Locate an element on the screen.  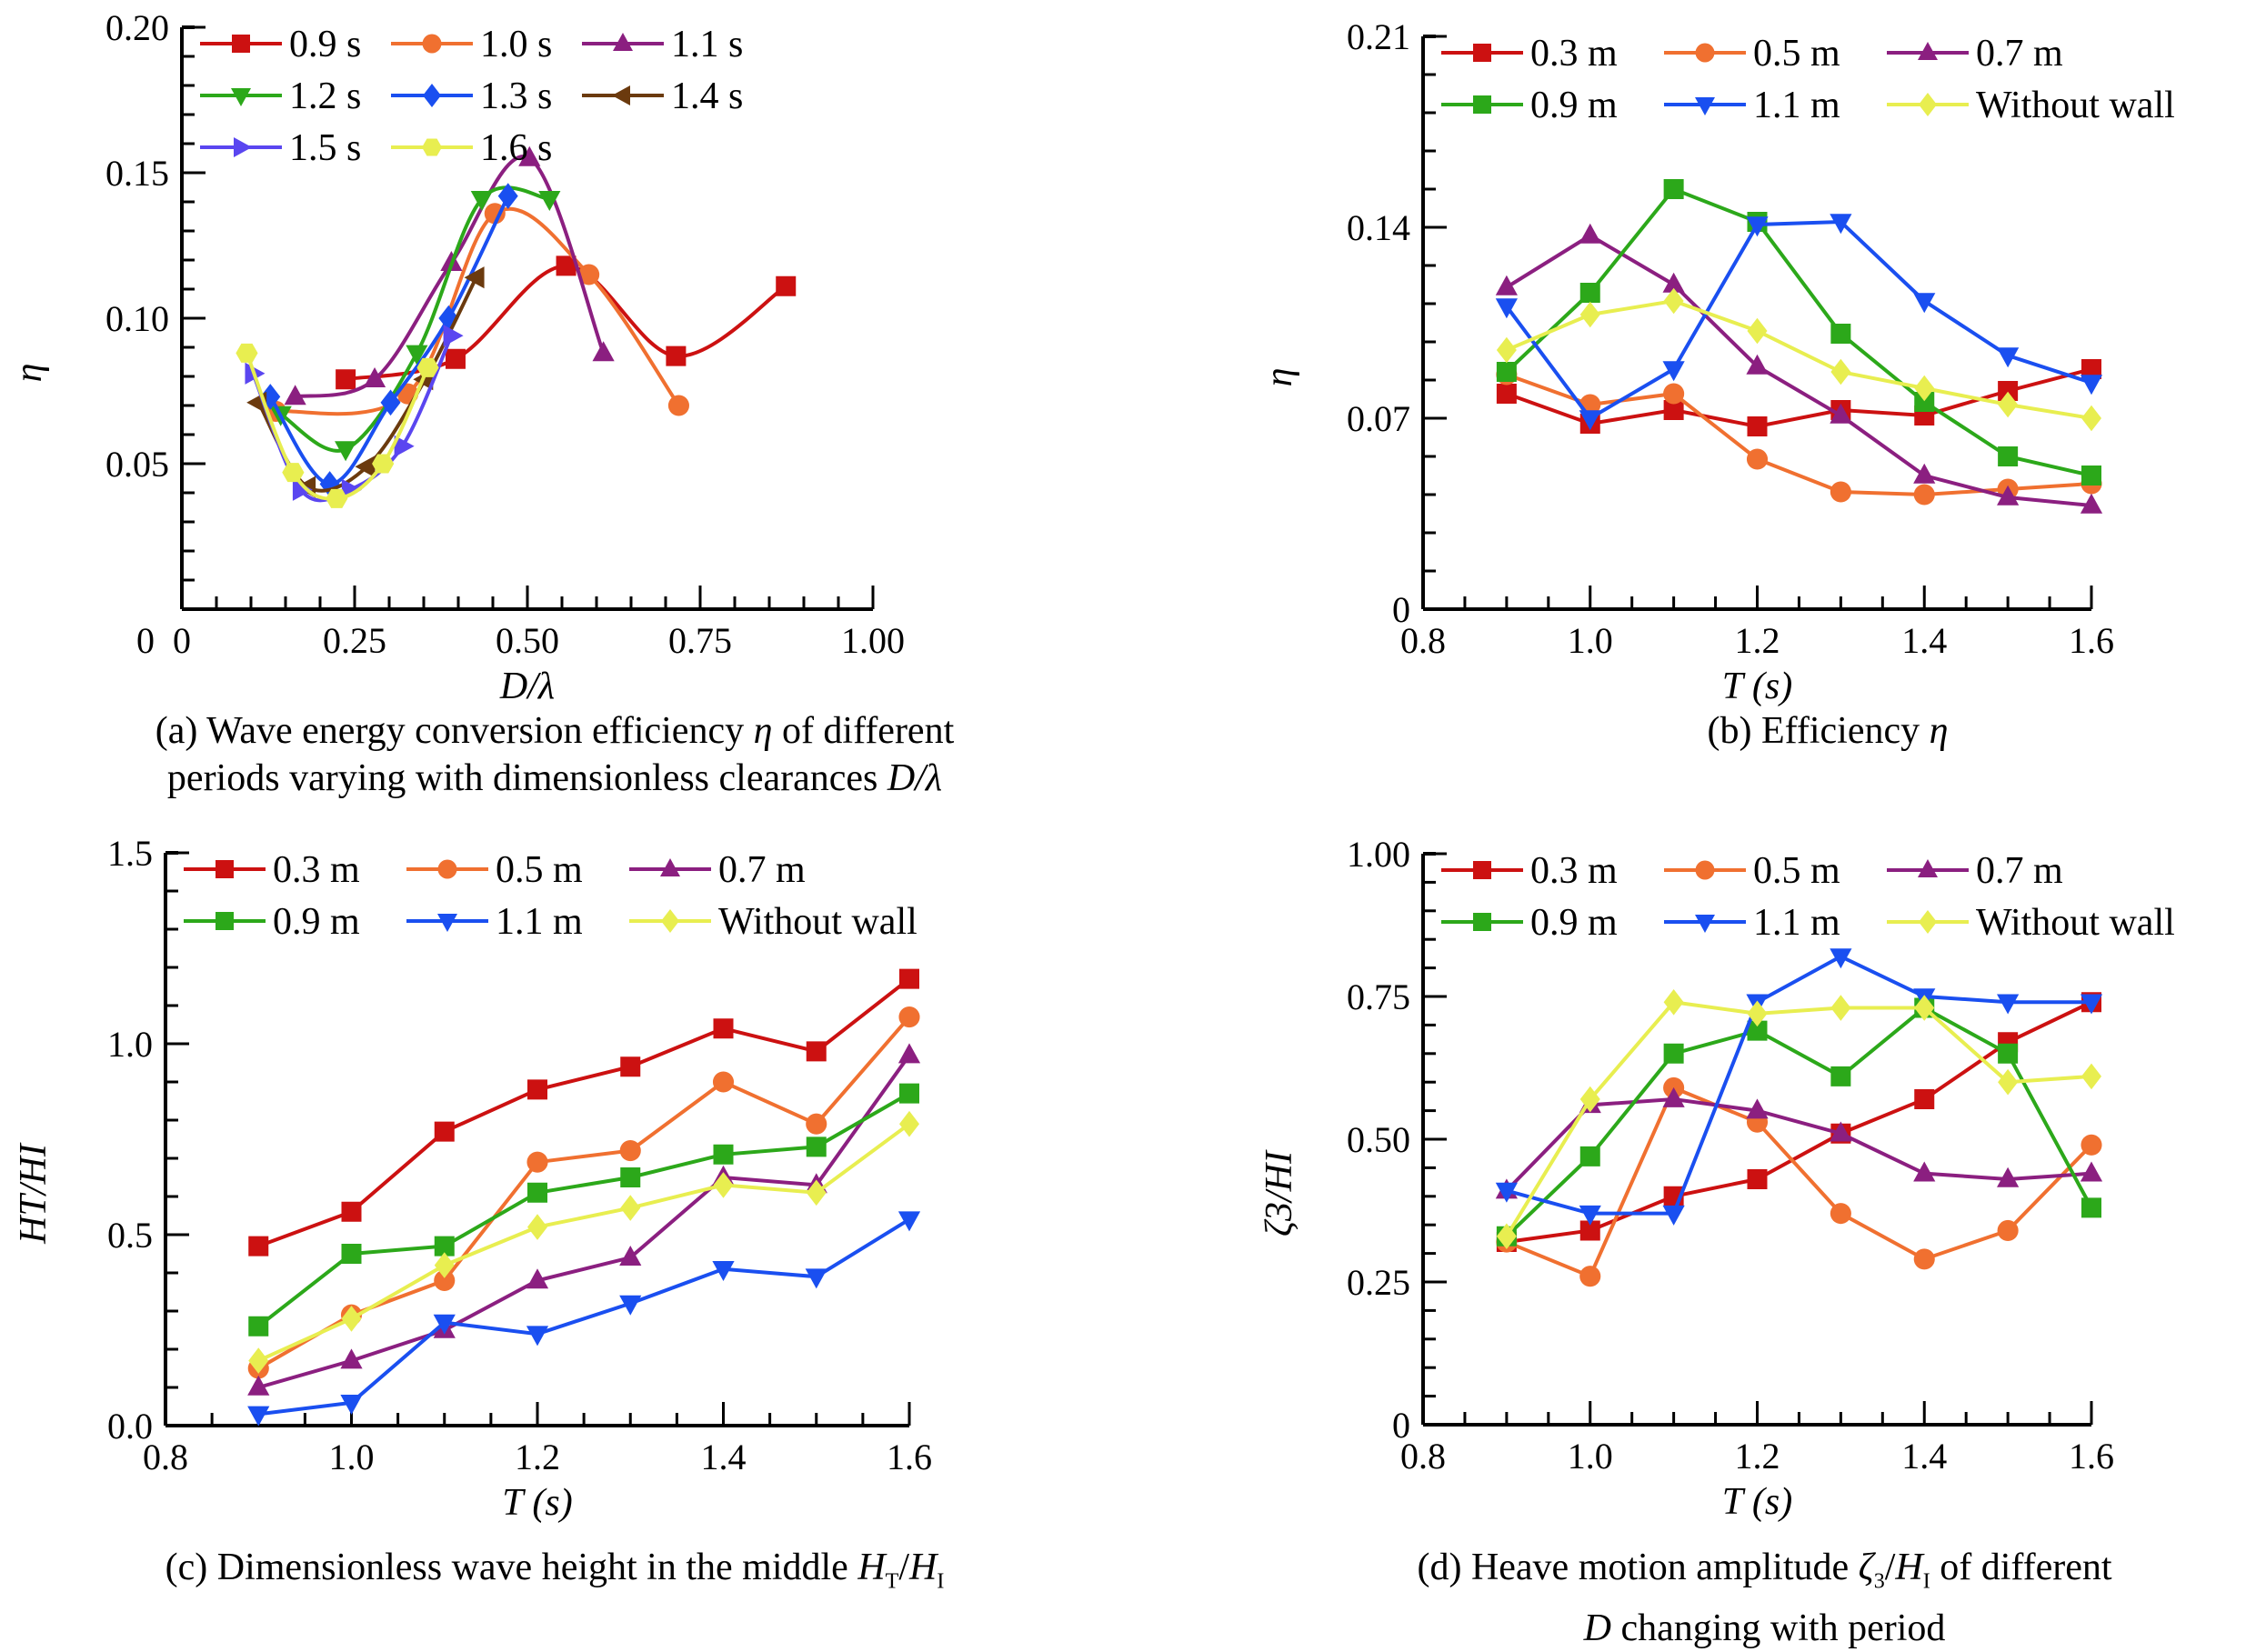
caption-b-text: (b) Efficiency is located at coordinates (1818, 731).